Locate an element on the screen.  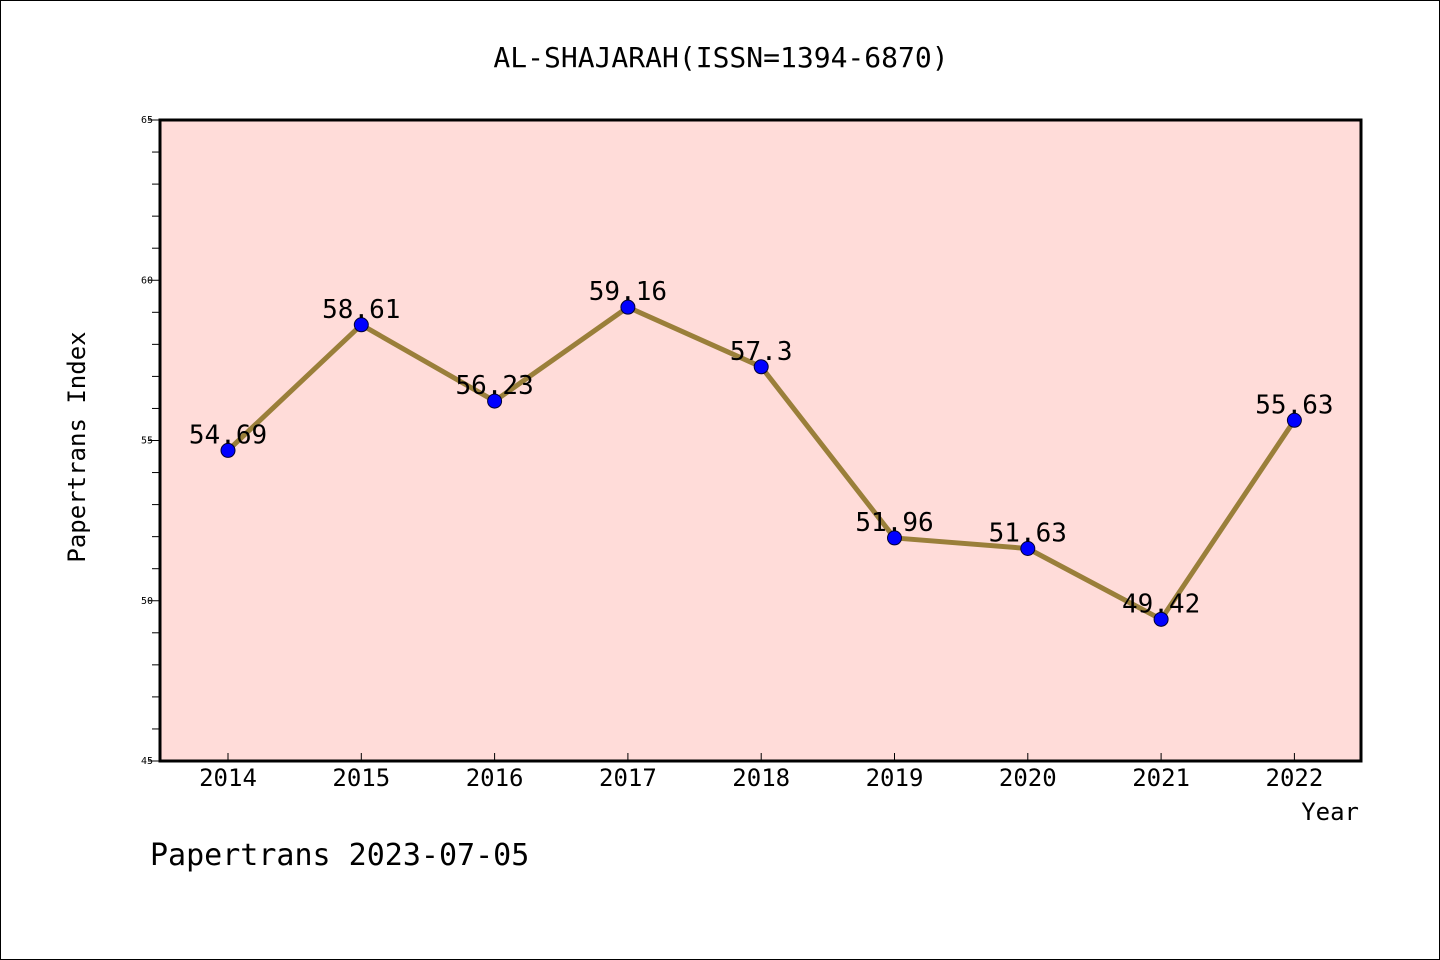
y-tick-label: 60 is located at coordinates (147, 280).